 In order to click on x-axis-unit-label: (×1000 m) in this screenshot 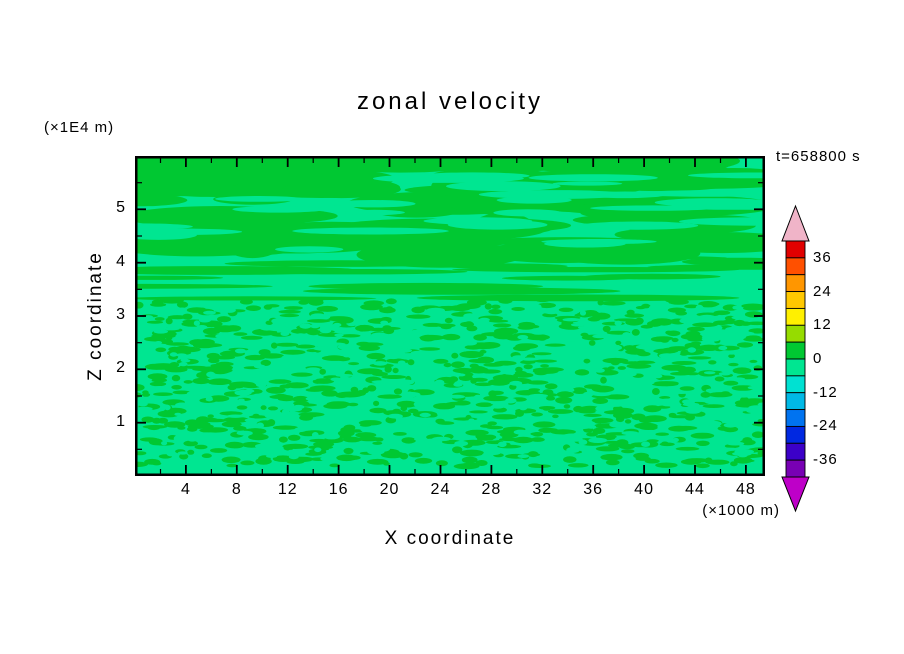, I will do `click(741, 510)`.